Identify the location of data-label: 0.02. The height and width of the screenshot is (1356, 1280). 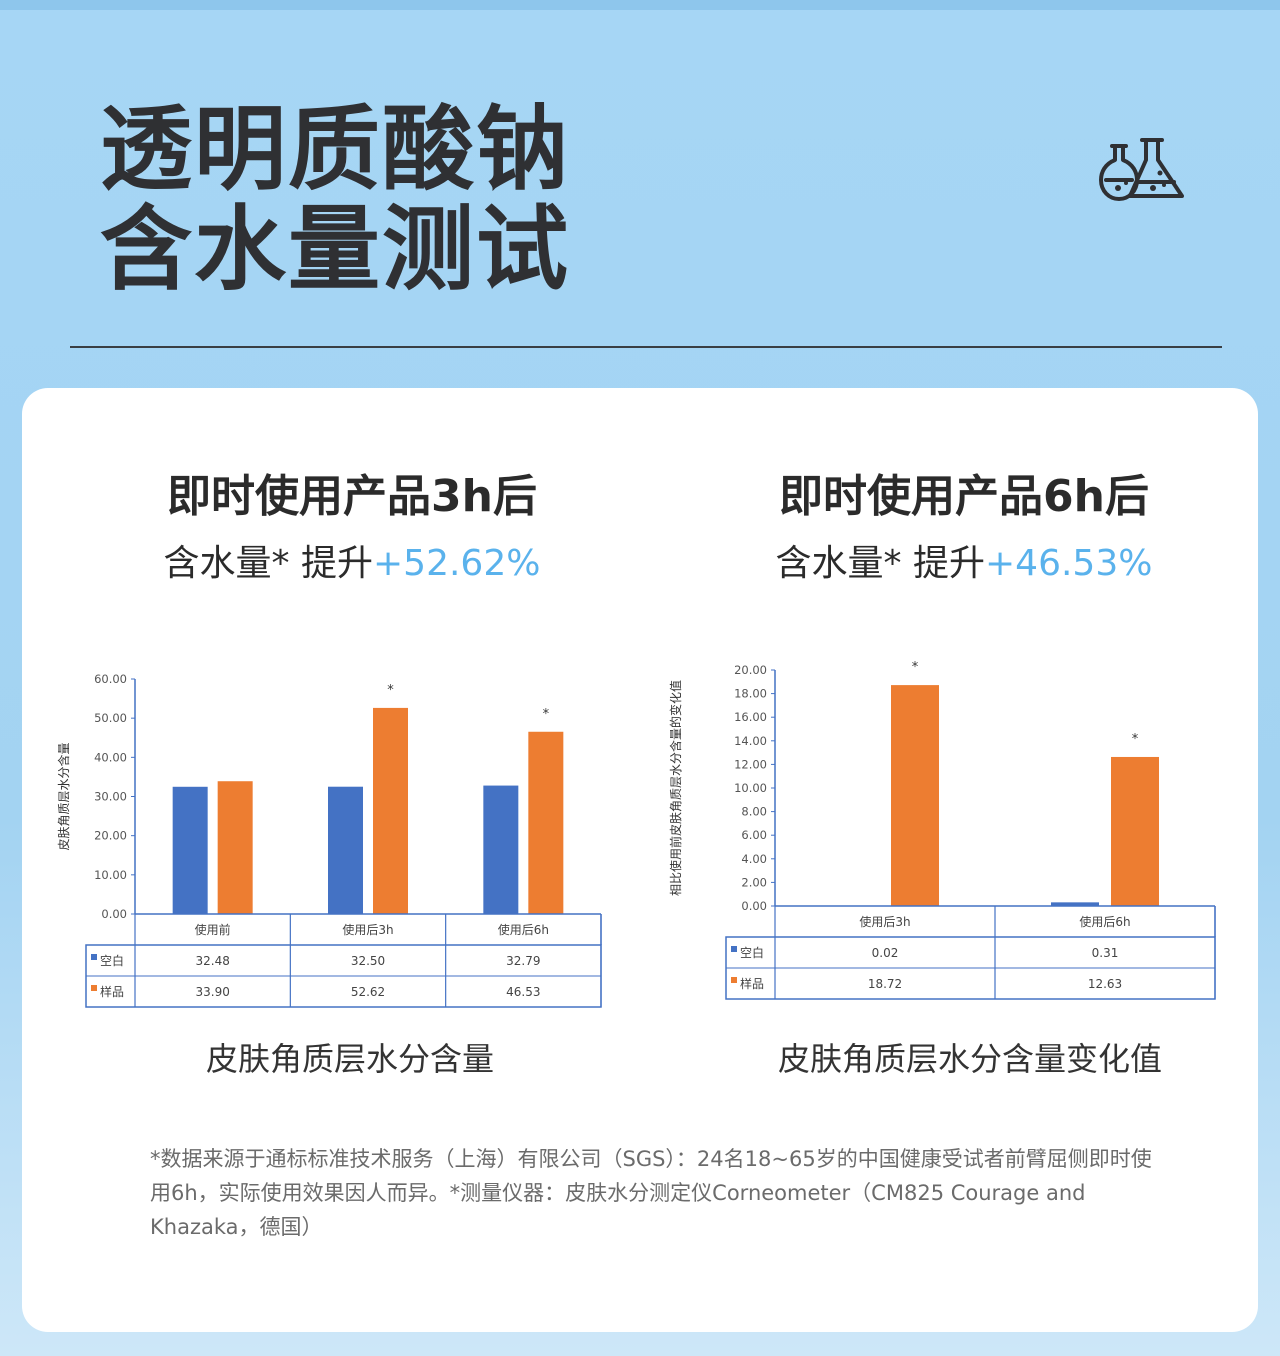
(885, 953).